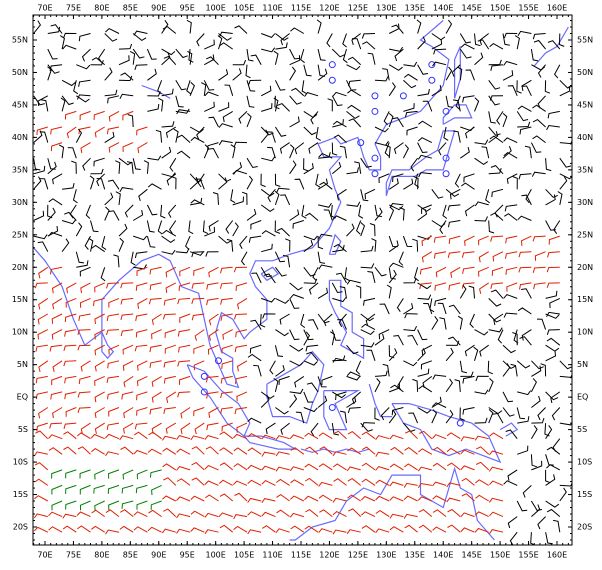 The image size is (602, 570). I want to click on x-label-bottom: 130E, so click(386, 555).